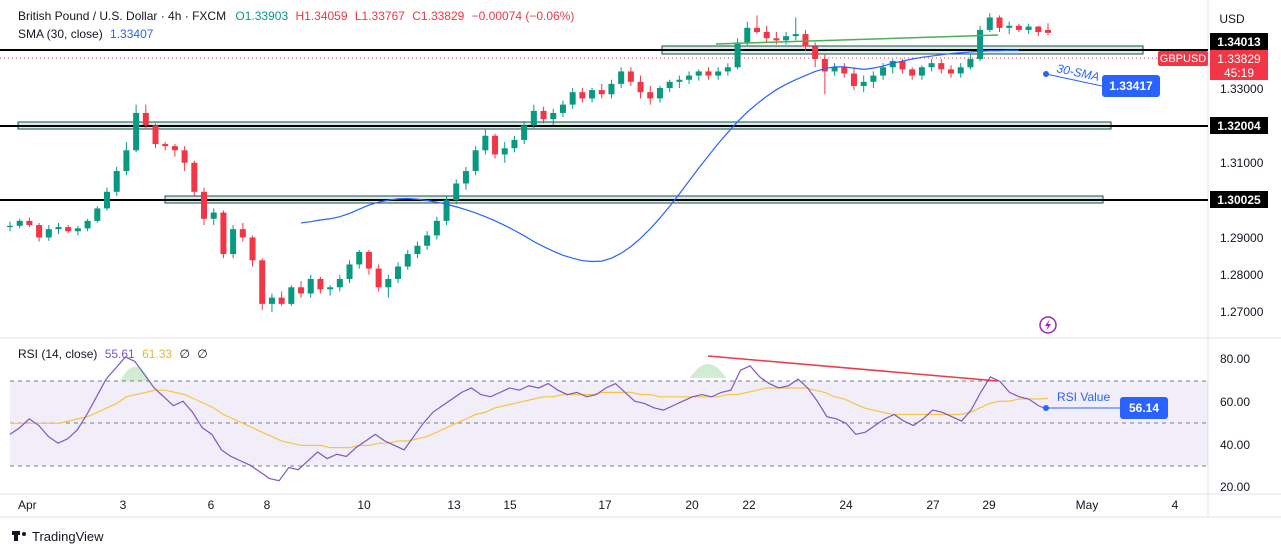  What do you see at coordinates (438, 16) in the screenshot?
I see `ohlc-close: C1.33829` at bounding box center [438, 16].